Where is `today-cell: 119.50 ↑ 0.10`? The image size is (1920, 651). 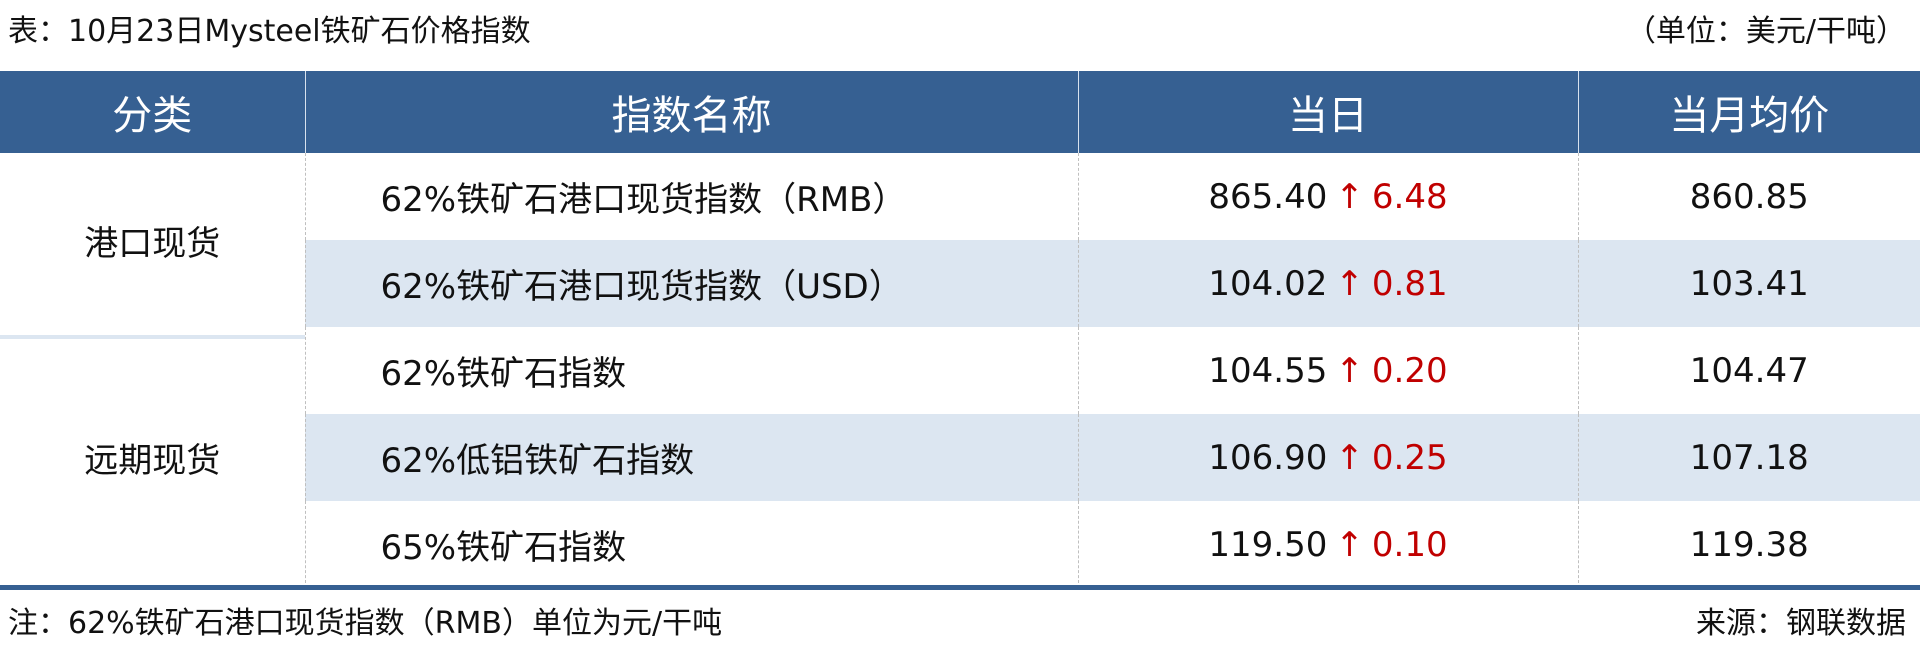
today-cell: 119.50 ↑ 0.10 is located at coordinates (1327, 544).